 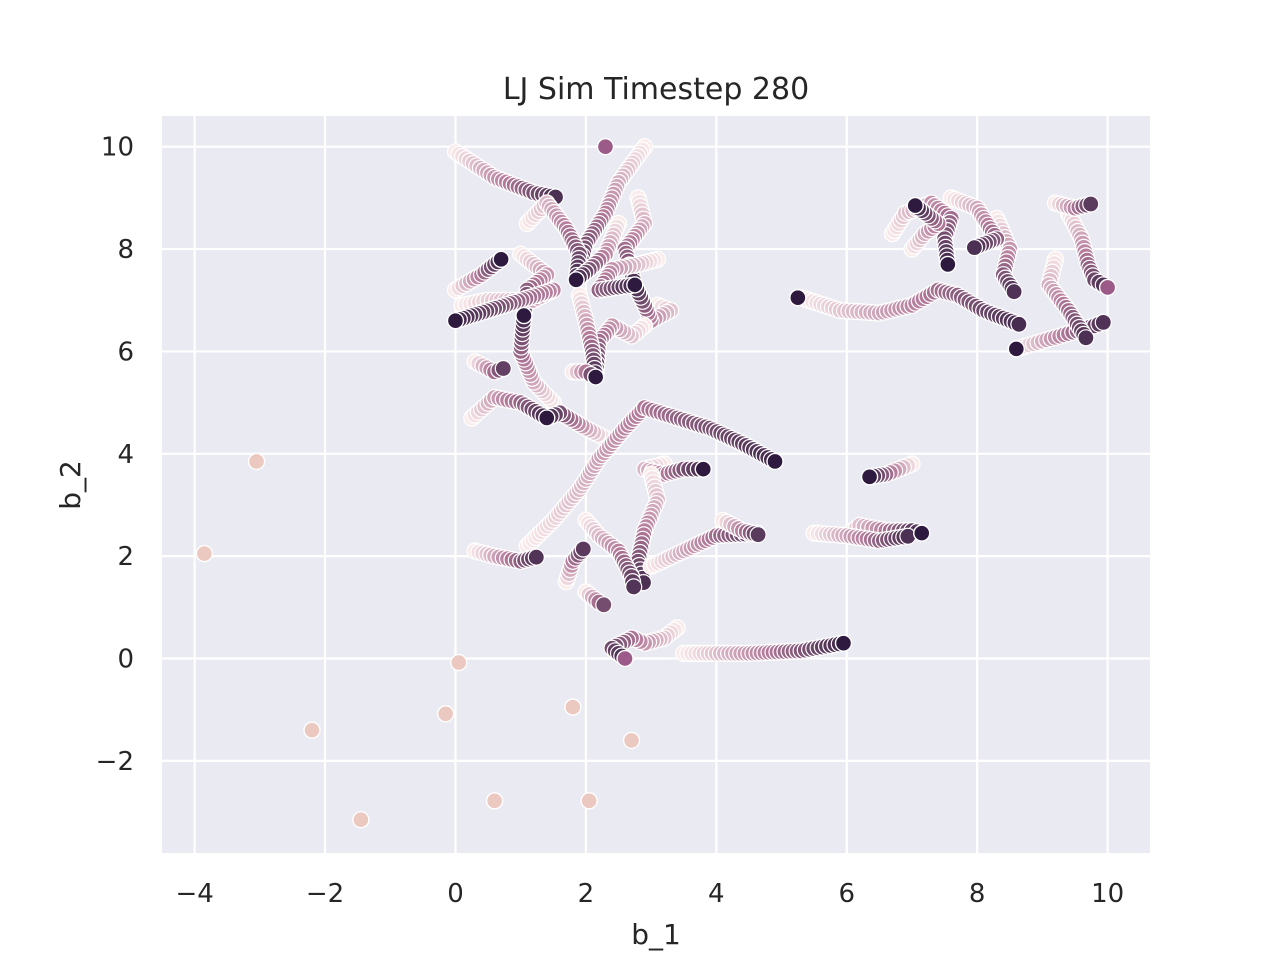 What do you see at coordinates (455, 894) in the screenshot?
I see `x-tick-label: 0` at bounding box center [455, 894].